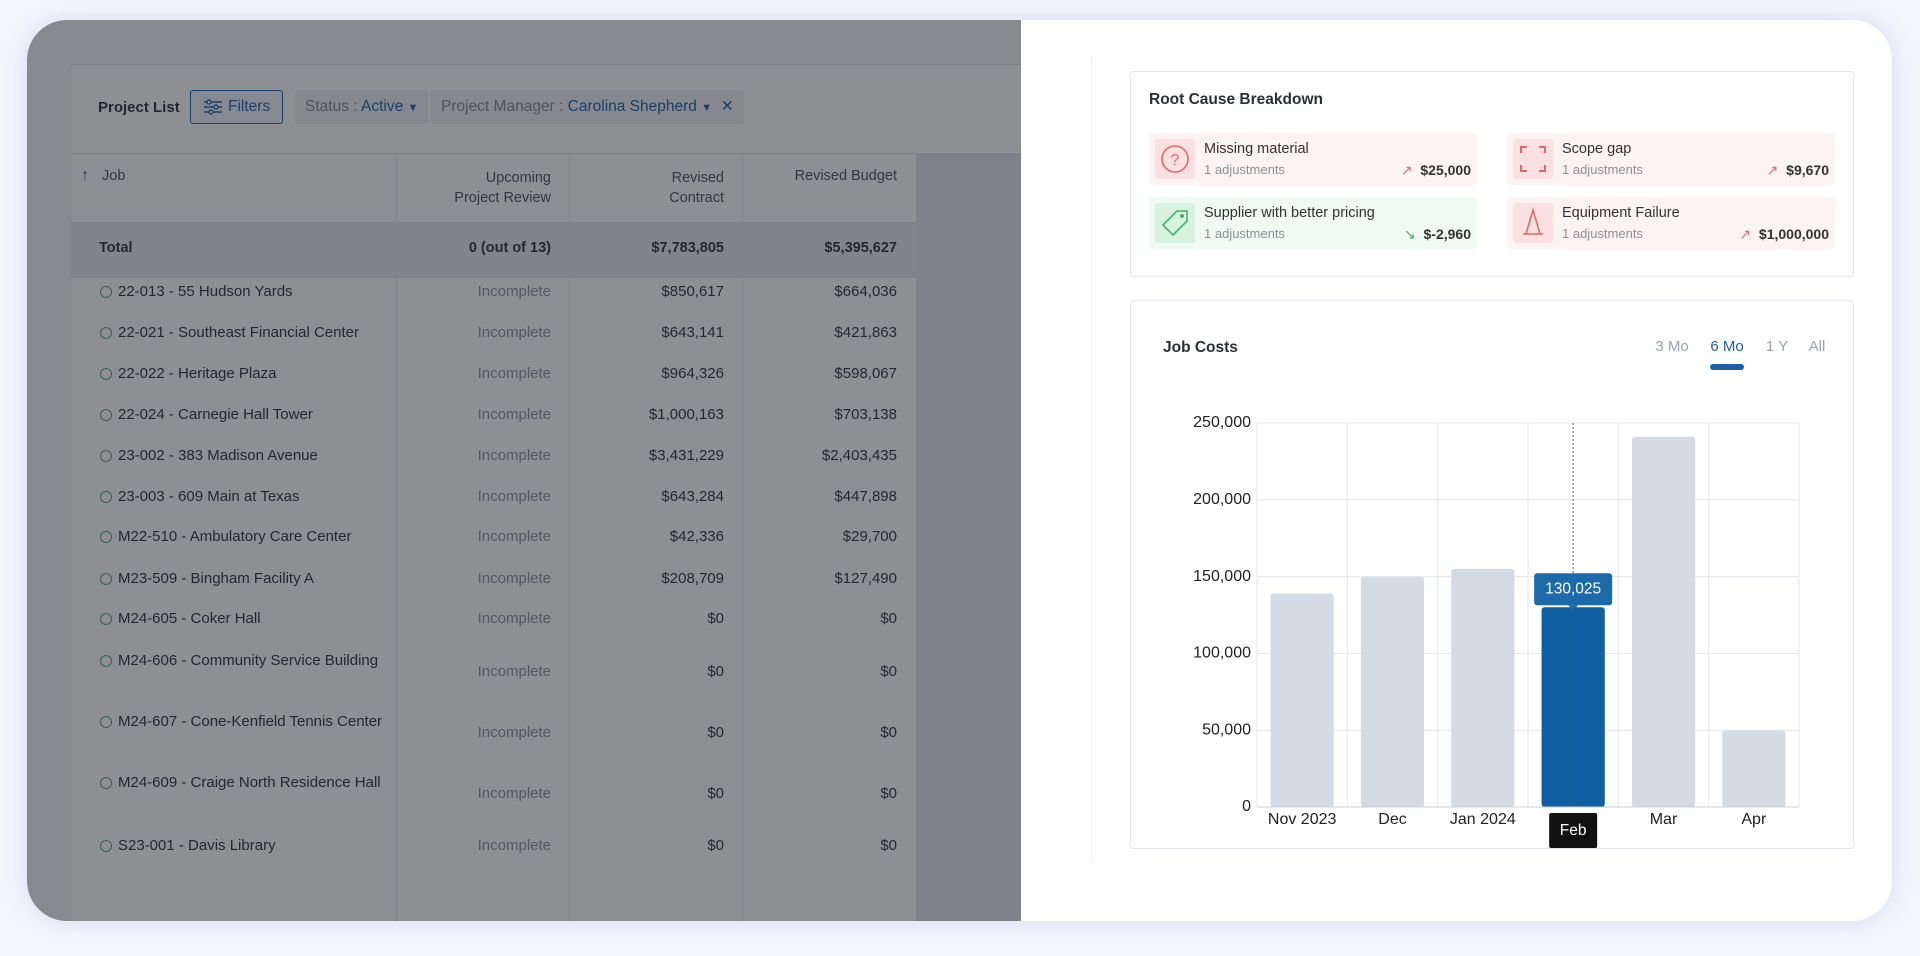 This screenshot has height=956, width=1920. Describe the element at coordinates (1226, 729) in the screenshot. I see `y-tick-label: 50,000` at that location.